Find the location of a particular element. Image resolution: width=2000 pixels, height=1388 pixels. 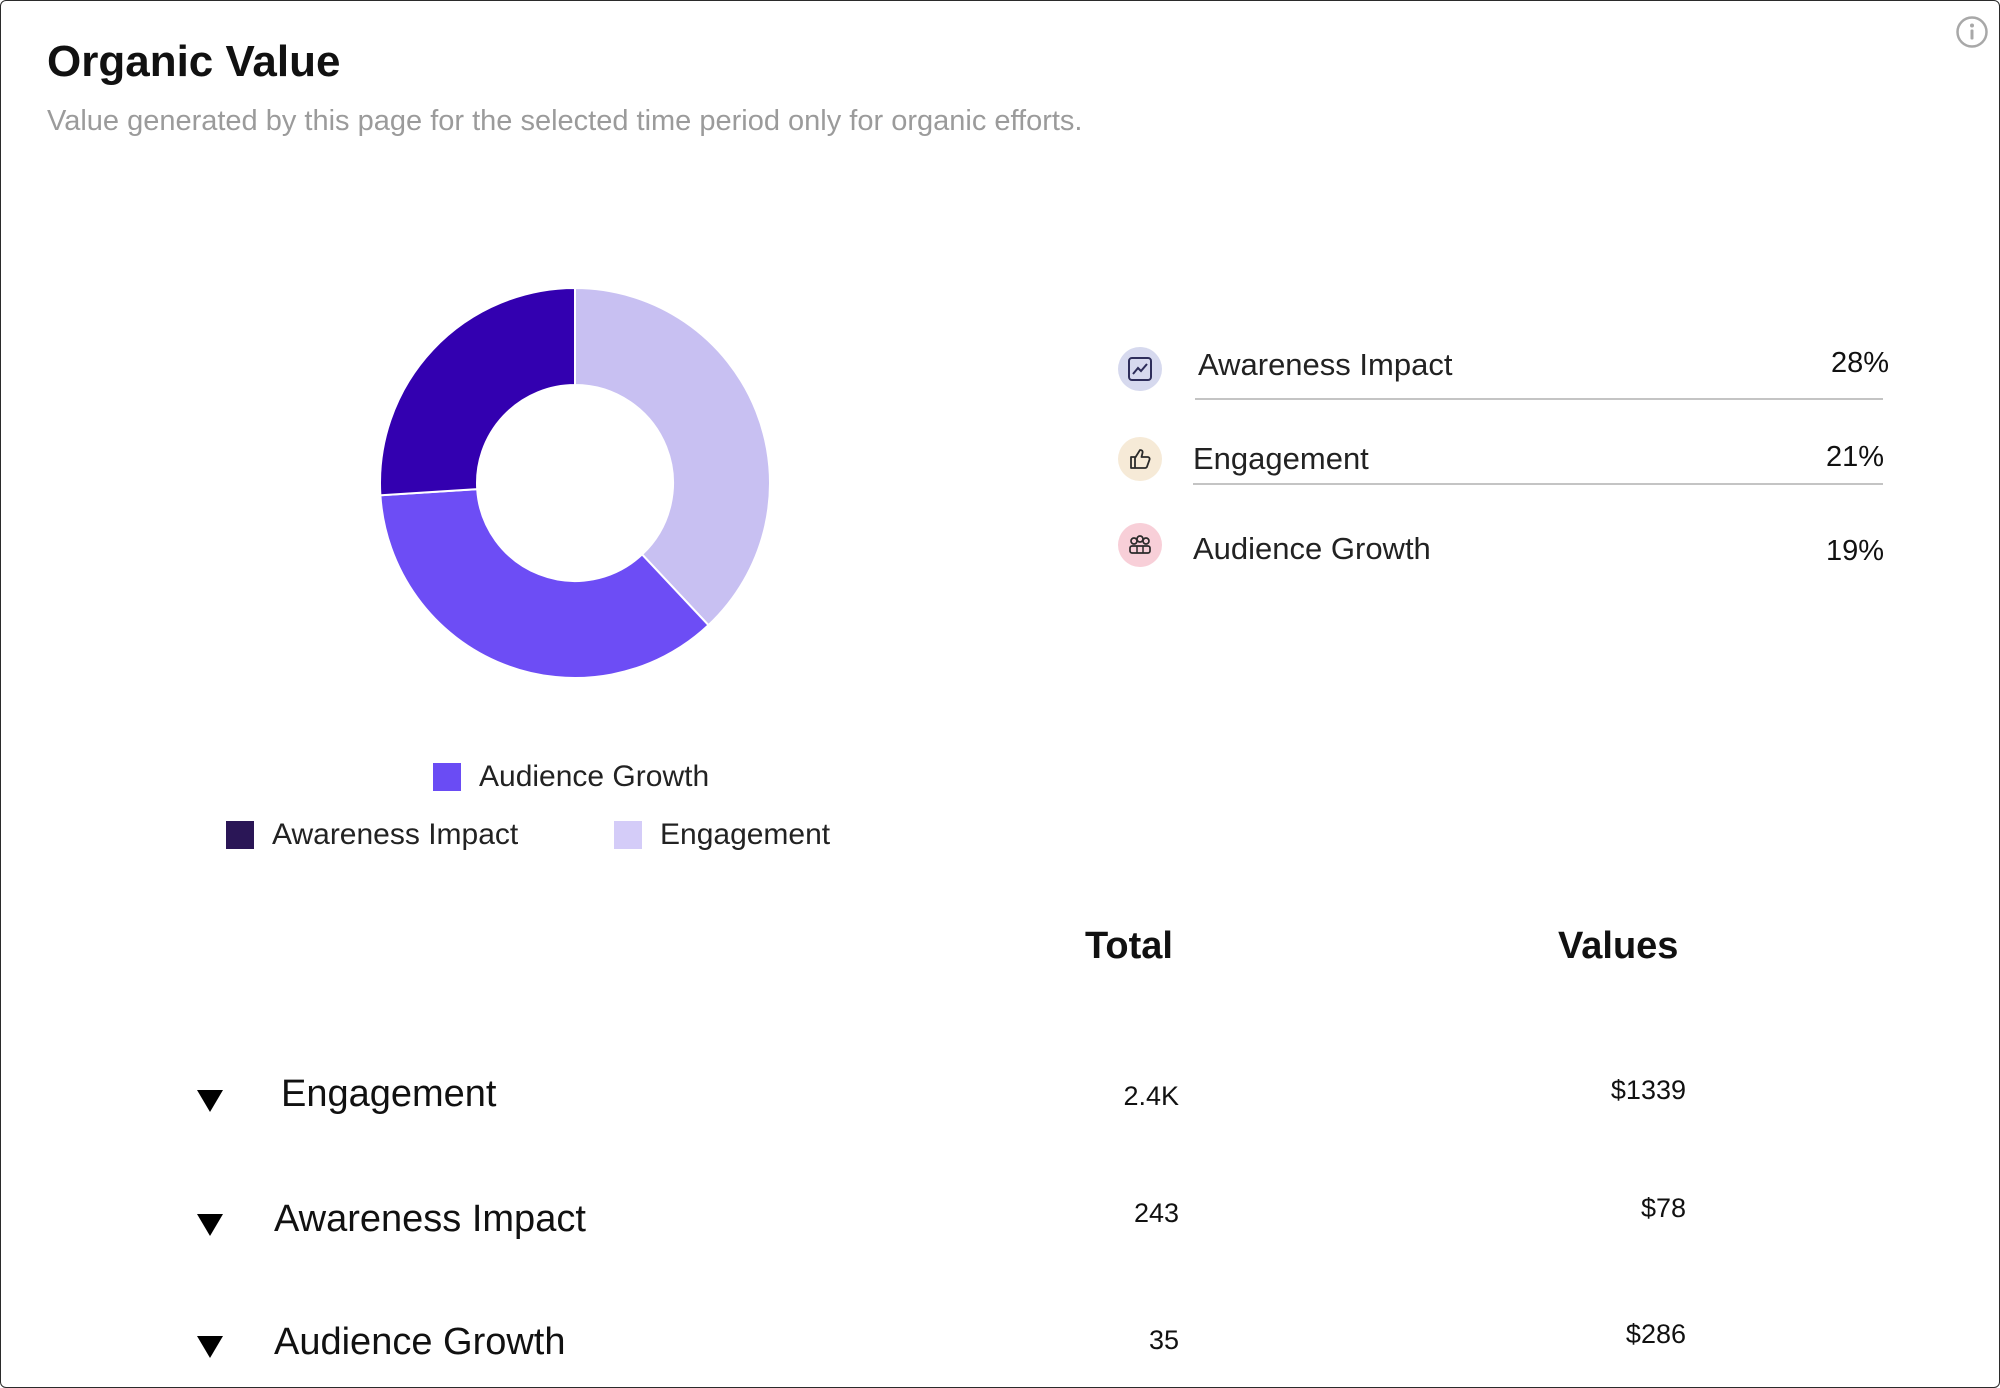

row-total: 35 is located at coordinates (1163, 1340).